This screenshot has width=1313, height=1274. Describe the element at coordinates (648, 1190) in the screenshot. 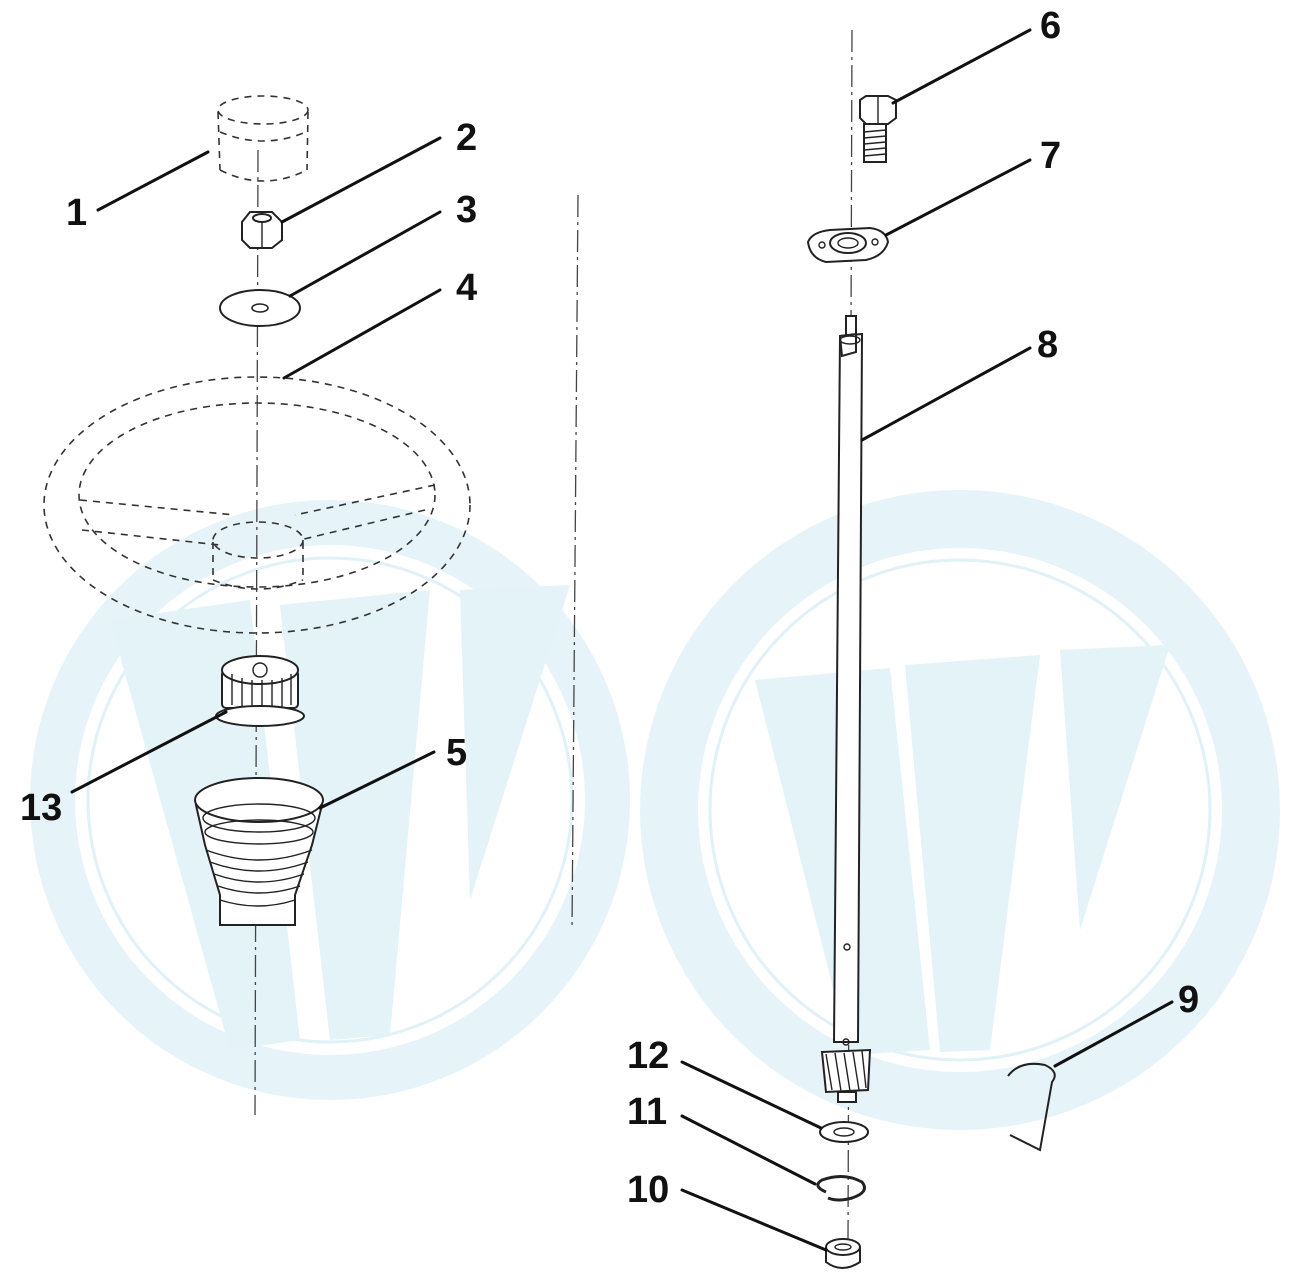

I see `callout-10: 10` at that location.